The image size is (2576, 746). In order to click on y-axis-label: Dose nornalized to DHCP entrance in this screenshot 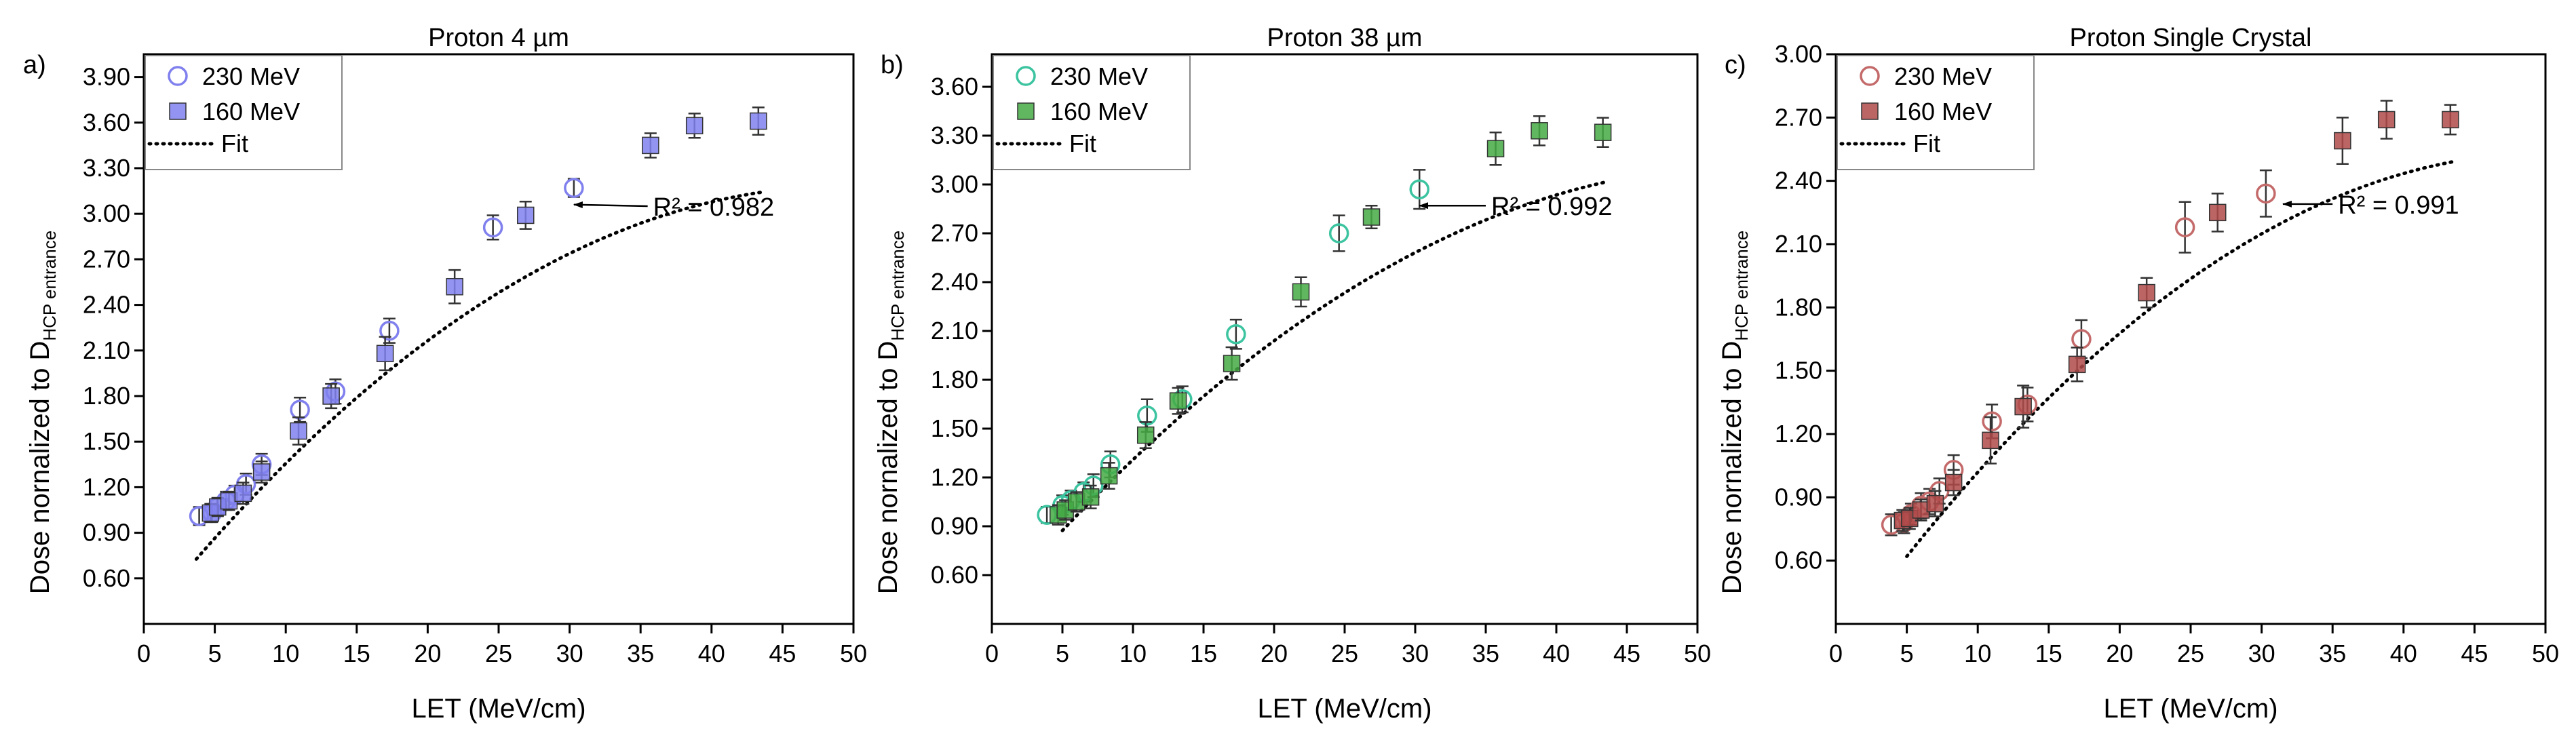, I will do `click(1734, 413)`.